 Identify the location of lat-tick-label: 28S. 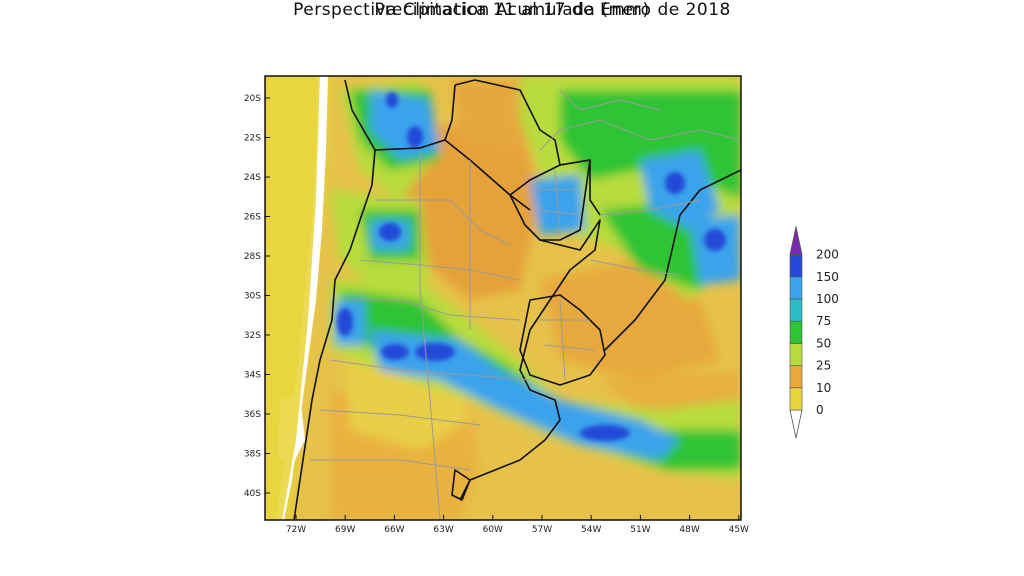
(252, 257).